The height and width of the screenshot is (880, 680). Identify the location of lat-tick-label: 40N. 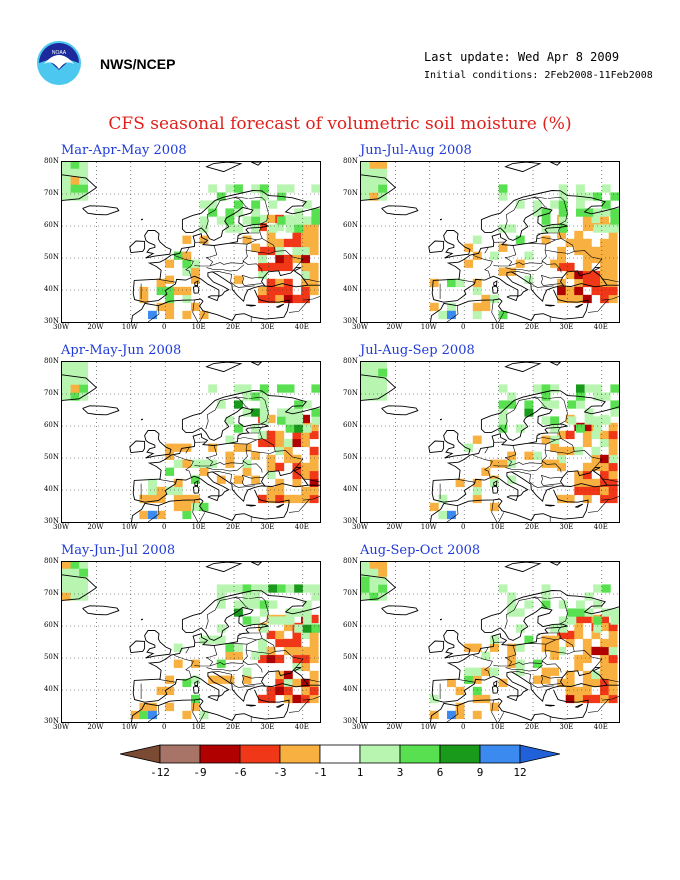
(51, 289).